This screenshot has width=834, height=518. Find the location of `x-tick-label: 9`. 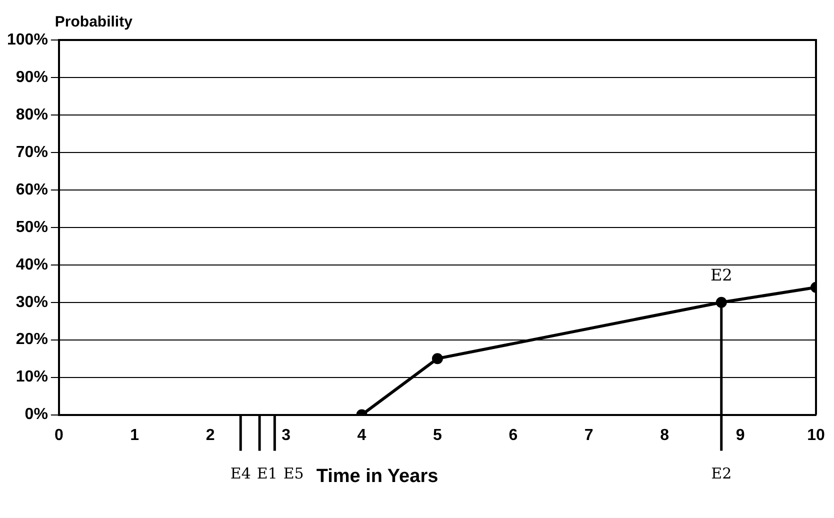

x-tick-label: 9 is located at coordinates (740, 435).